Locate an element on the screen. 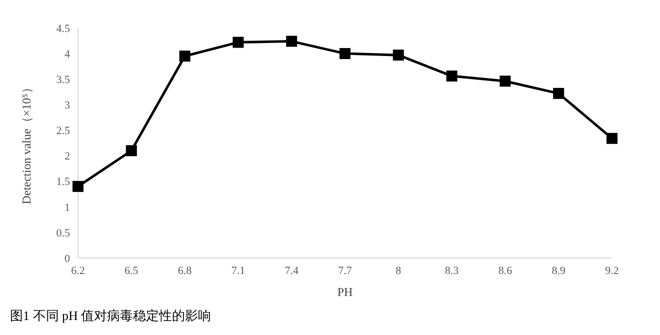 The image size is (660, 335). y-axis-title: Detection value（×10⁵） is located at coordinates (26, 143).